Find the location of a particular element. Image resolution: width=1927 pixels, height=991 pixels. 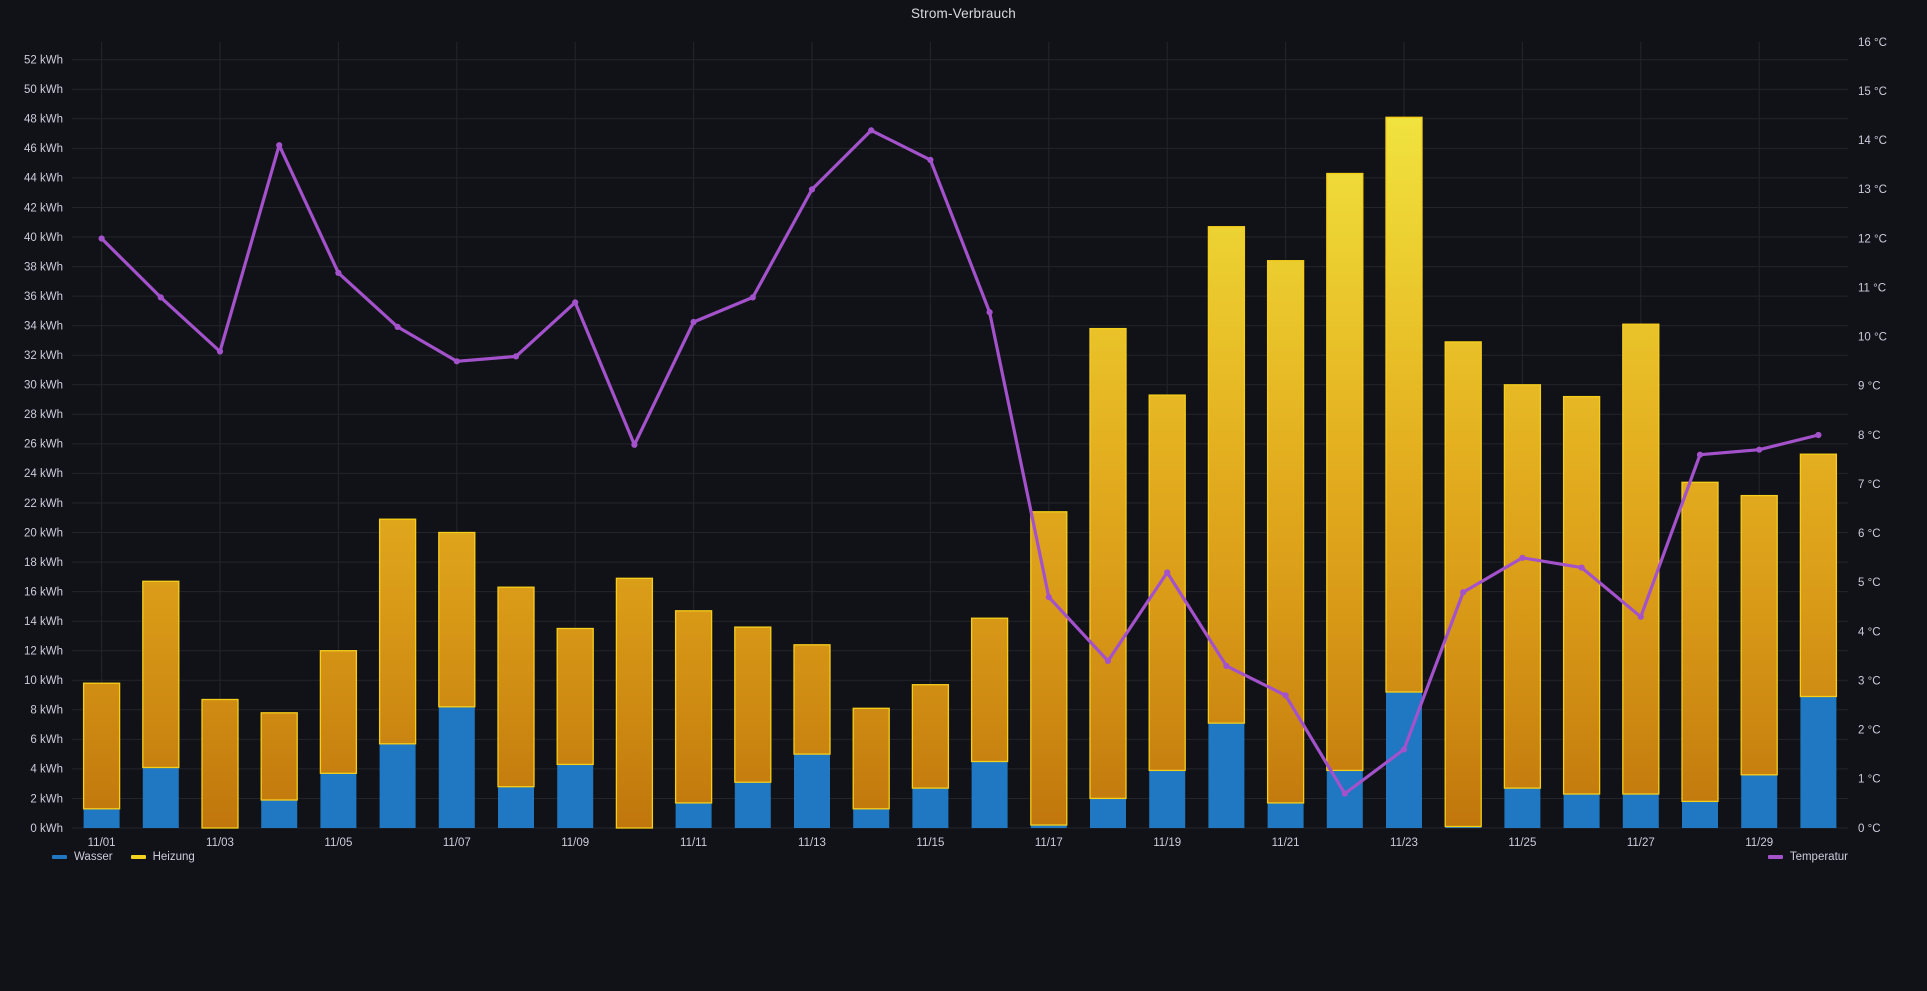

y-left-tick-label: 22 kWh is located at coordinates (43, 504).